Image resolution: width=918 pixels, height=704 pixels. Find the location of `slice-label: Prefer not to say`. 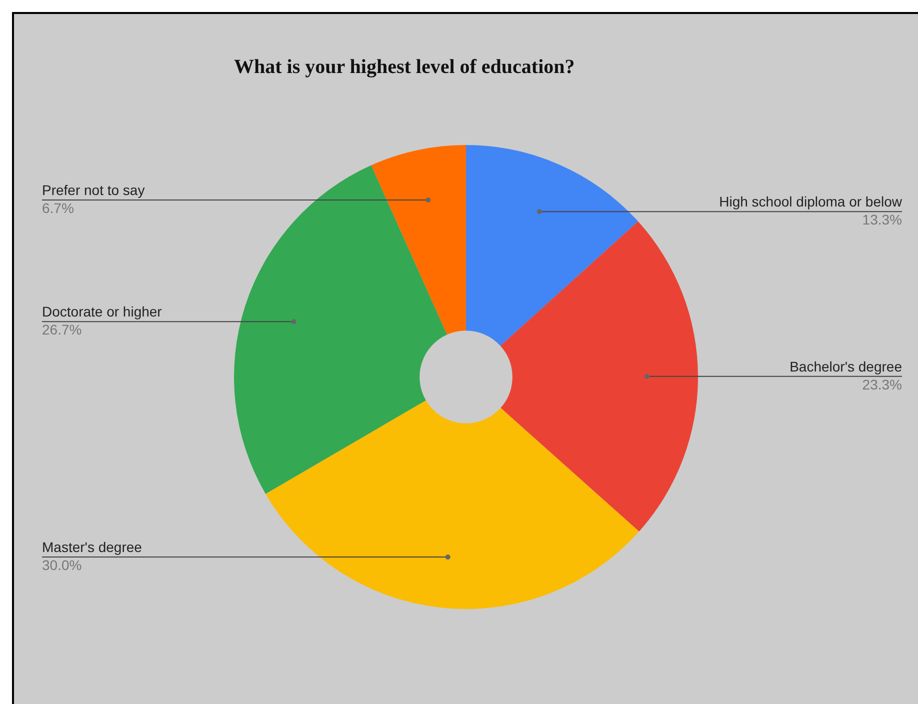

slice-label: Prefer not to say is located at coordinates (93, 190).